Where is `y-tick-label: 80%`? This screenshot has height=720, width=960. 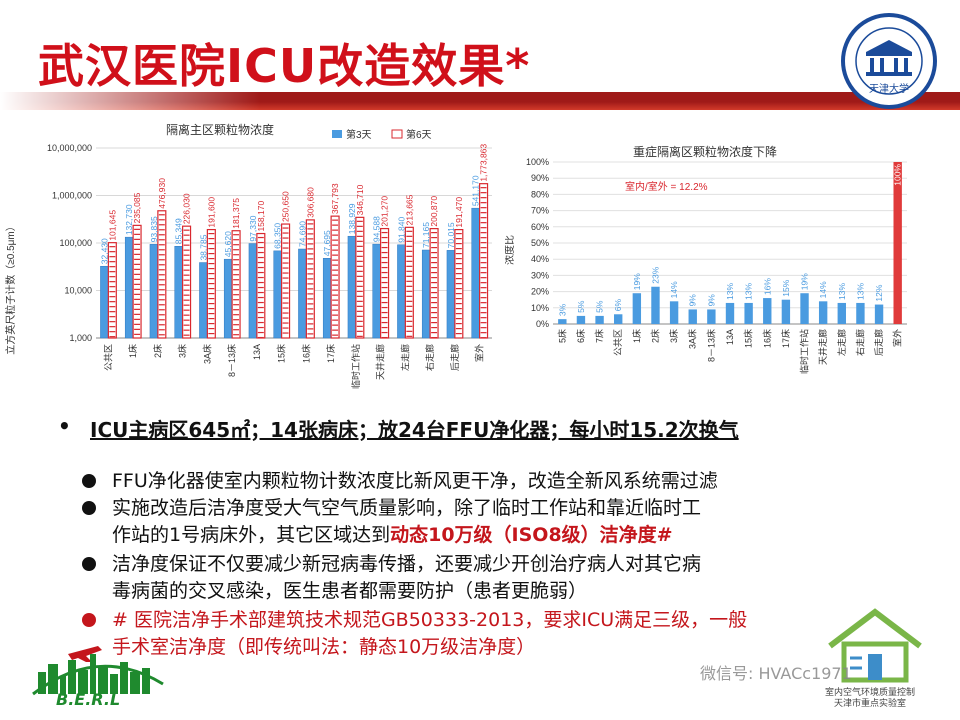
y-tick-label: 80% is located at coordinates (540, 194).